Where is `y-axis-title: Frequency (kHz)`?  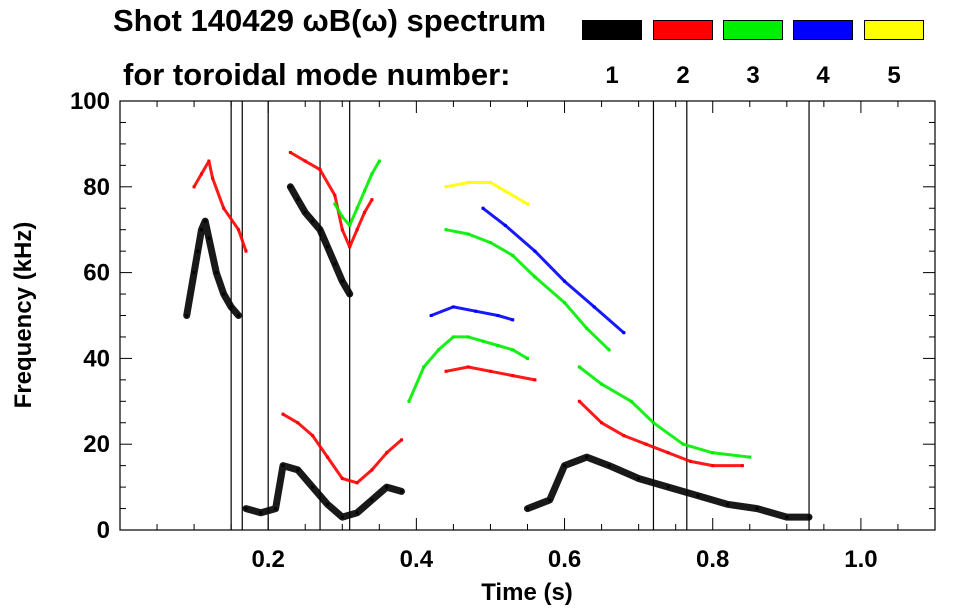
y-axis-title: Frequency (kHz) is located at coordinates (23, 315).